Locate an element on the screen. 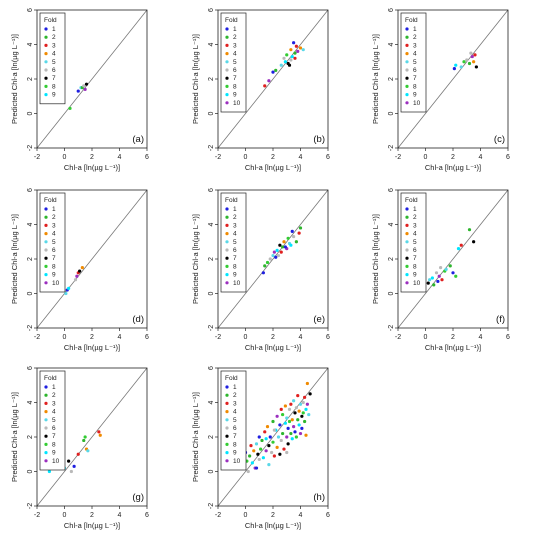  x-tick-label: 4 is located at coordinates (481, 157).